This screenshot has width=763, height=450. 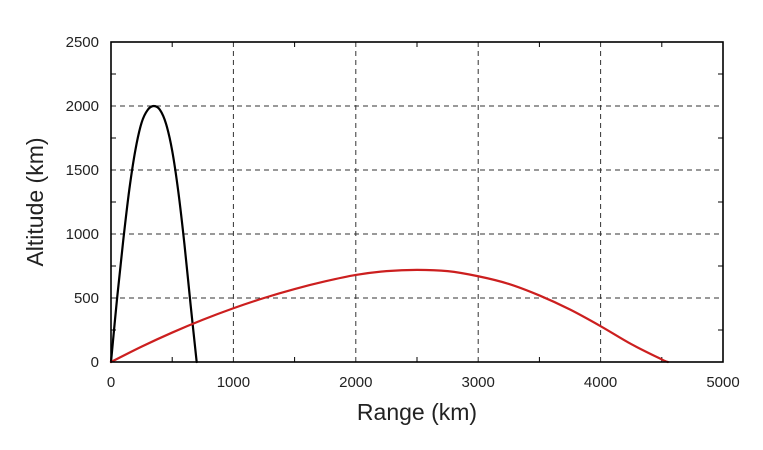 I want to click on y-axis-title: Altitude (km), so click(x=35, y=201).